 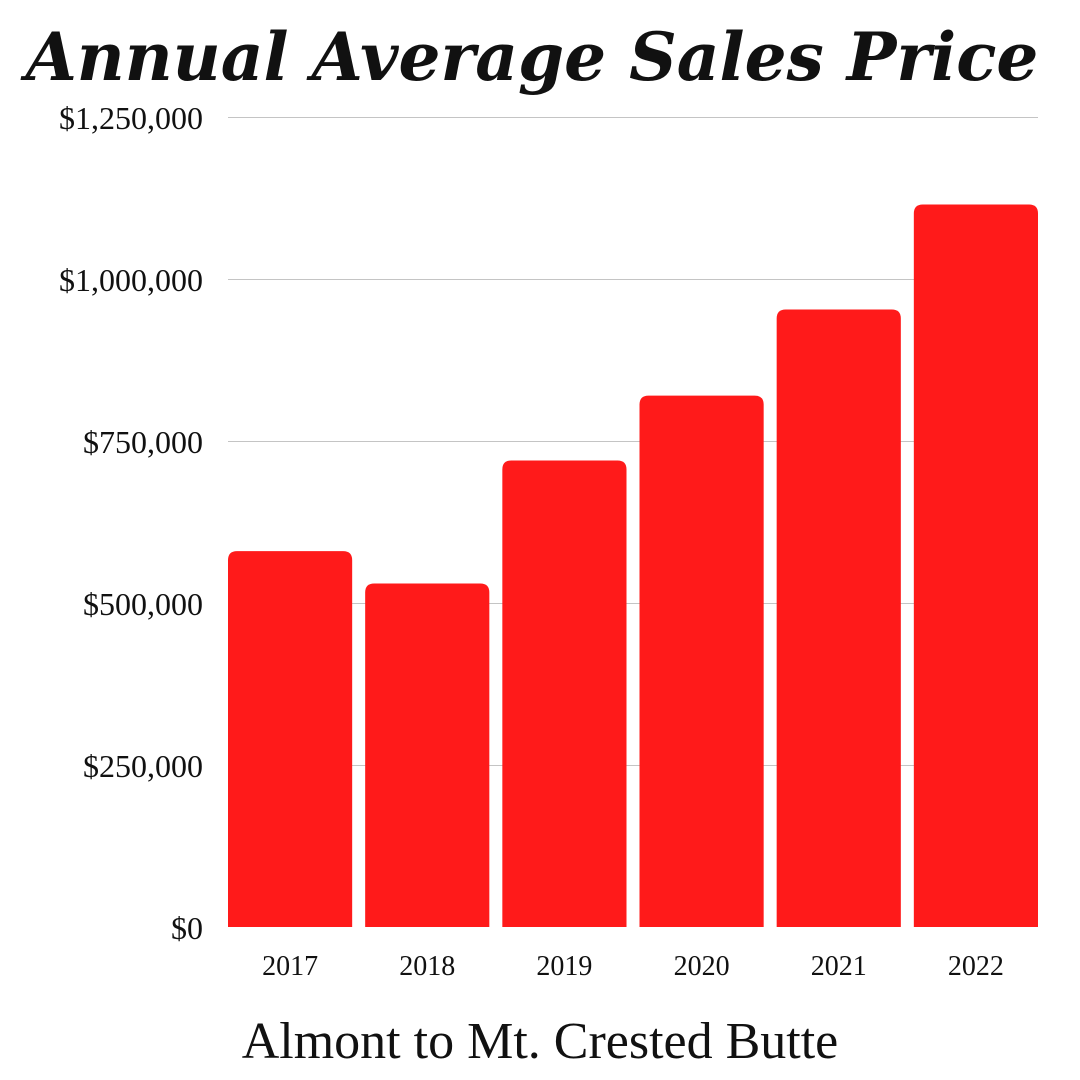 I want to click on bar-2022, so click(x=975, y=566).